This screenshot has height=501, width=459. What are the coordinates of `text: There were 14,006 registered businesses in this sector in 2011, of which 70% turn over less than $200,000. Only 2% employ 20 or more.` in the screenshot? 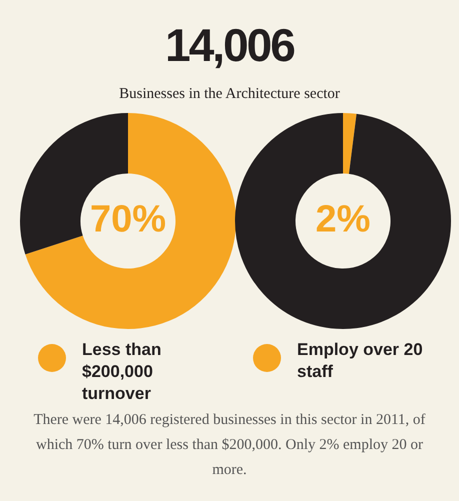 It's located at (229, 445).